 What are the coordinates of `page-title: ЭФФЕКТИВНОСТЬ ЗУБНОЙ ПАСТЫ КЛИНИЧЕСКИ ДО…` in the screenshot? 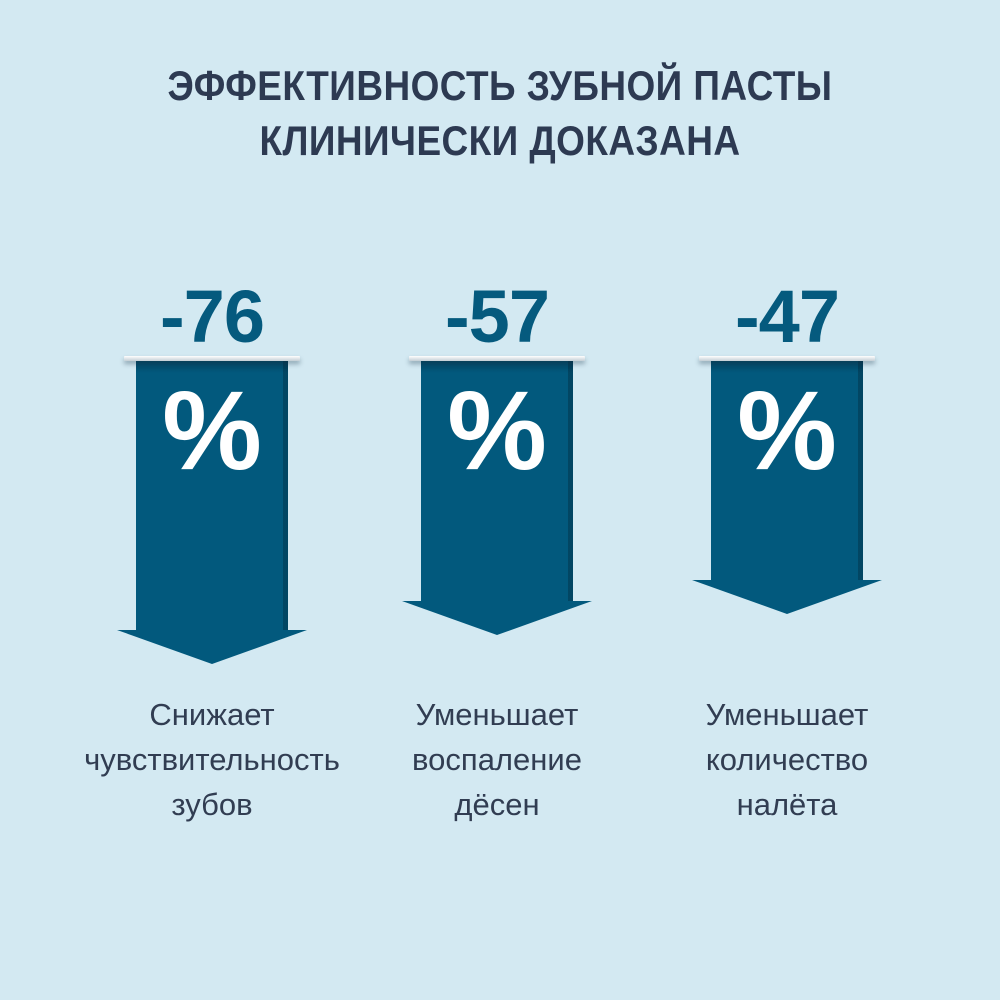 It's located at (500, 113).